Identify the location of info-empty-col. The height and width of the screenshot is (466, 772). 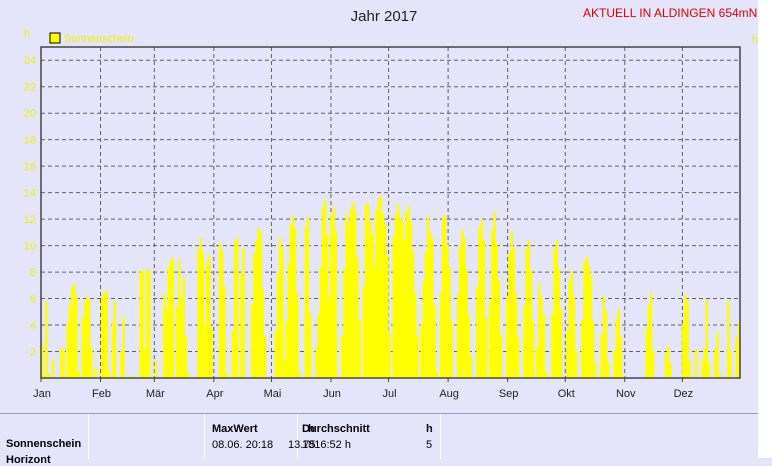
(147, 436).